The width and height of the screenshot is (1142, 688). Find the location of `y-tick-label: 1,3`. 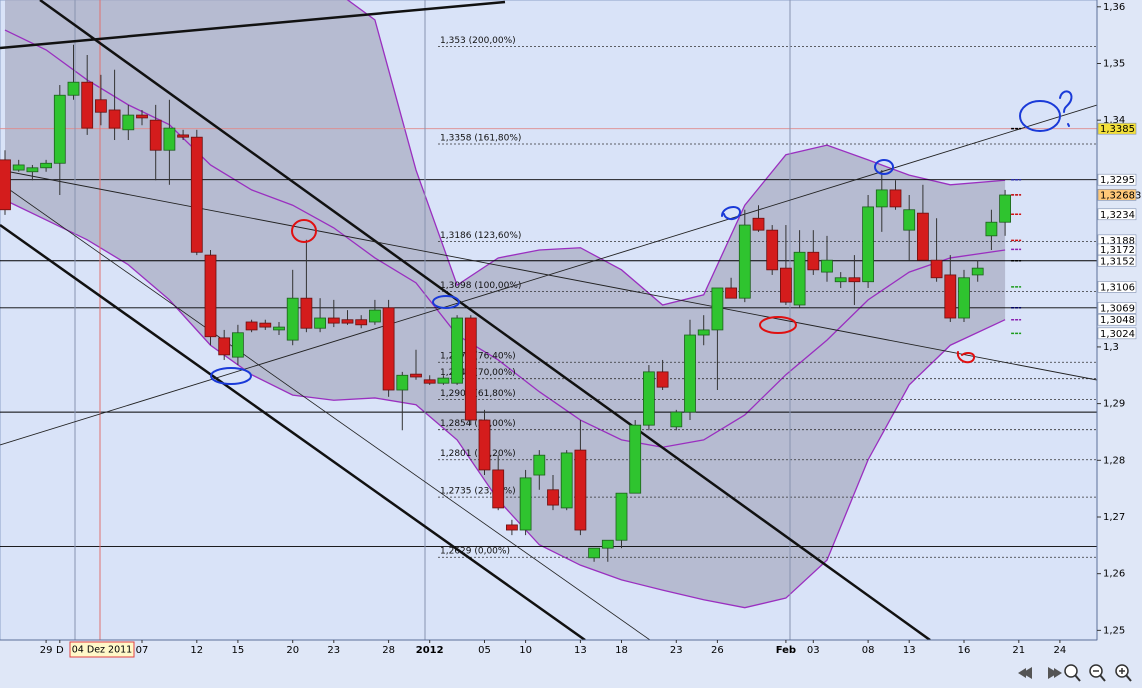

y-tick-label: 1,3 is located at coordinates (1111, 347).